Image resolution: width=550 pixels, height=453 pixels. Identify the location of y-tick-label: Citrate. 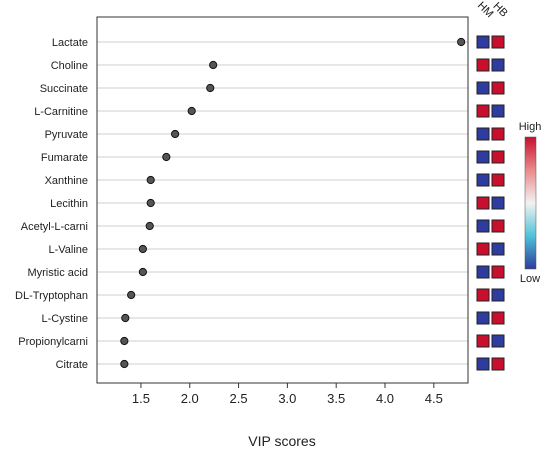
(72, 365).